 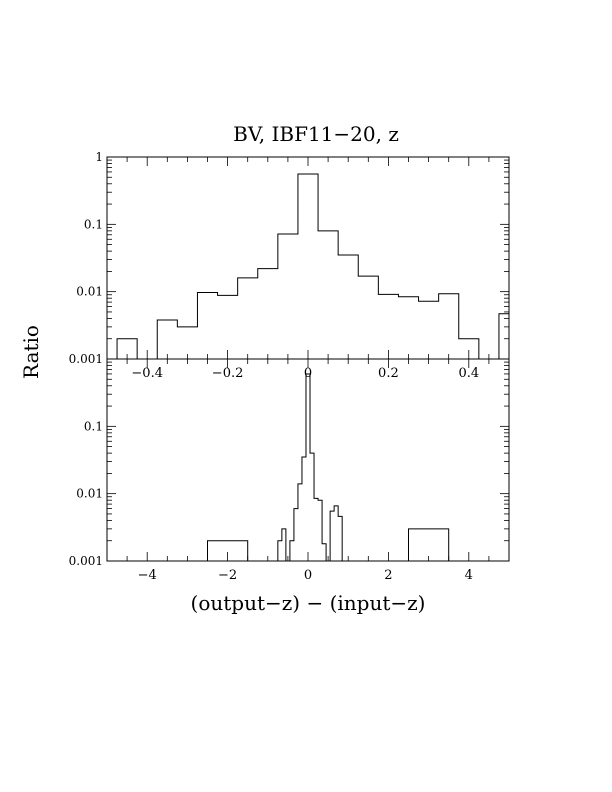 I want to click on top-x-tick-label: −0.2, so click(x=228, y=373).